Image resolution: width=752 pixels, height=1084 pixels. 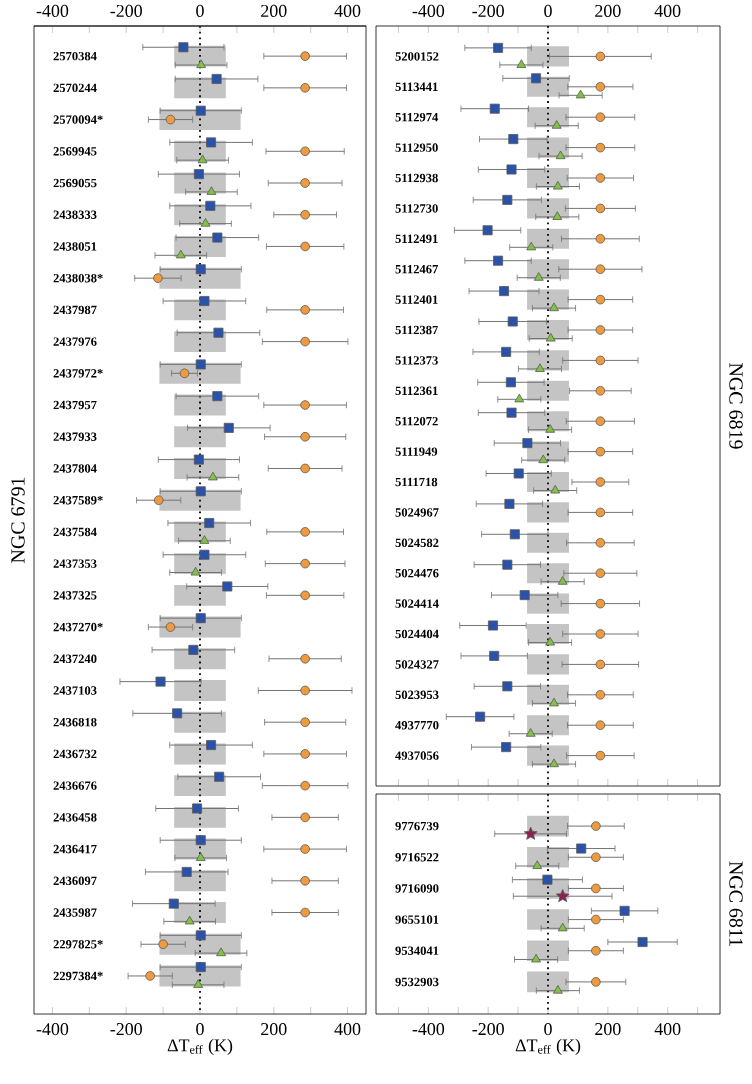 What do you see at coordinates (736, 903) in the screenshot?
I see `text: NGC 6811` at bounding box center [736, 903].